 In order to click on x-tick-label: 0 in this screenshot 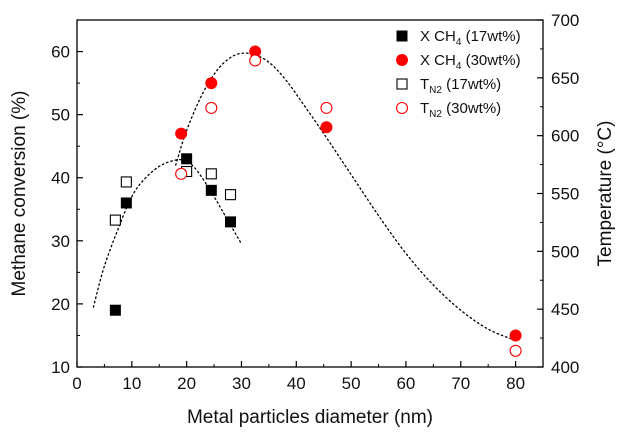, I will do `click(76, 383)`.